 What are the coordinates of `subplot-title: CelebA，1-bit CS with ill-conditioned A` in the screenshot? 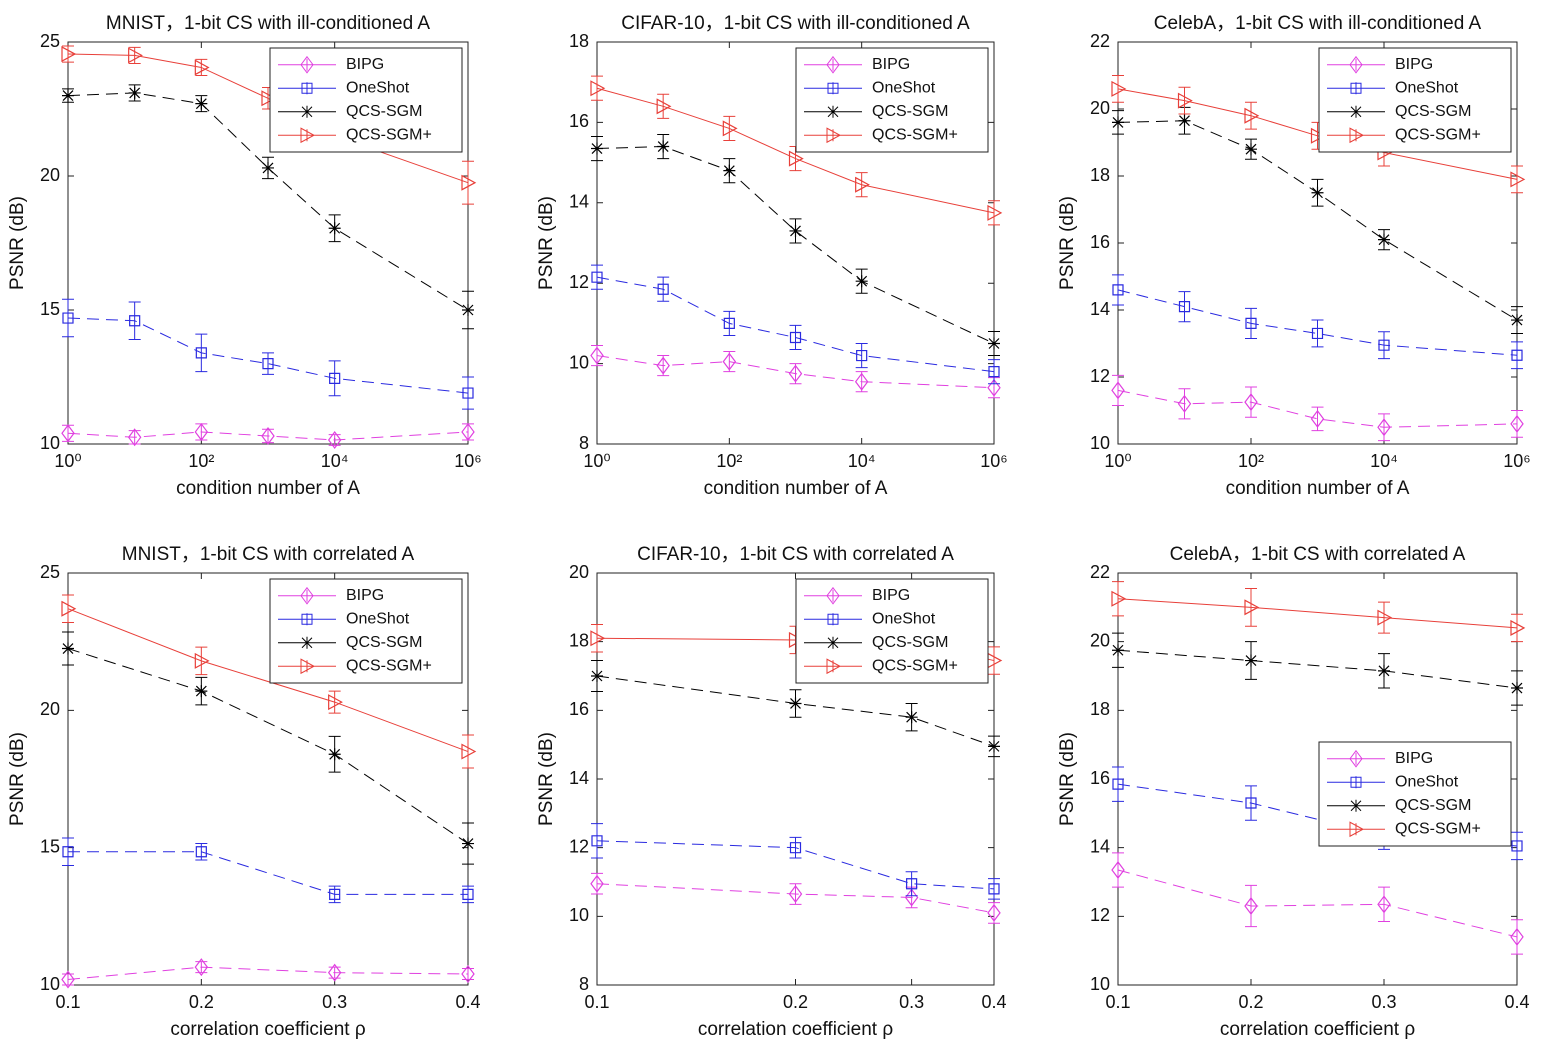 It's located at (1318, 23).